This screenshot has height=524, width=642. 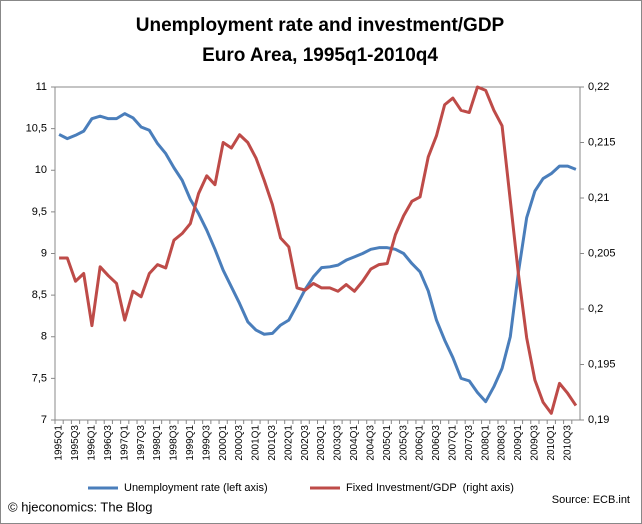 What do you see at coordinates (223, 443) in the screenshot?
I see `x-tick-label: 2000Q1` at bounding box center [223, 443].